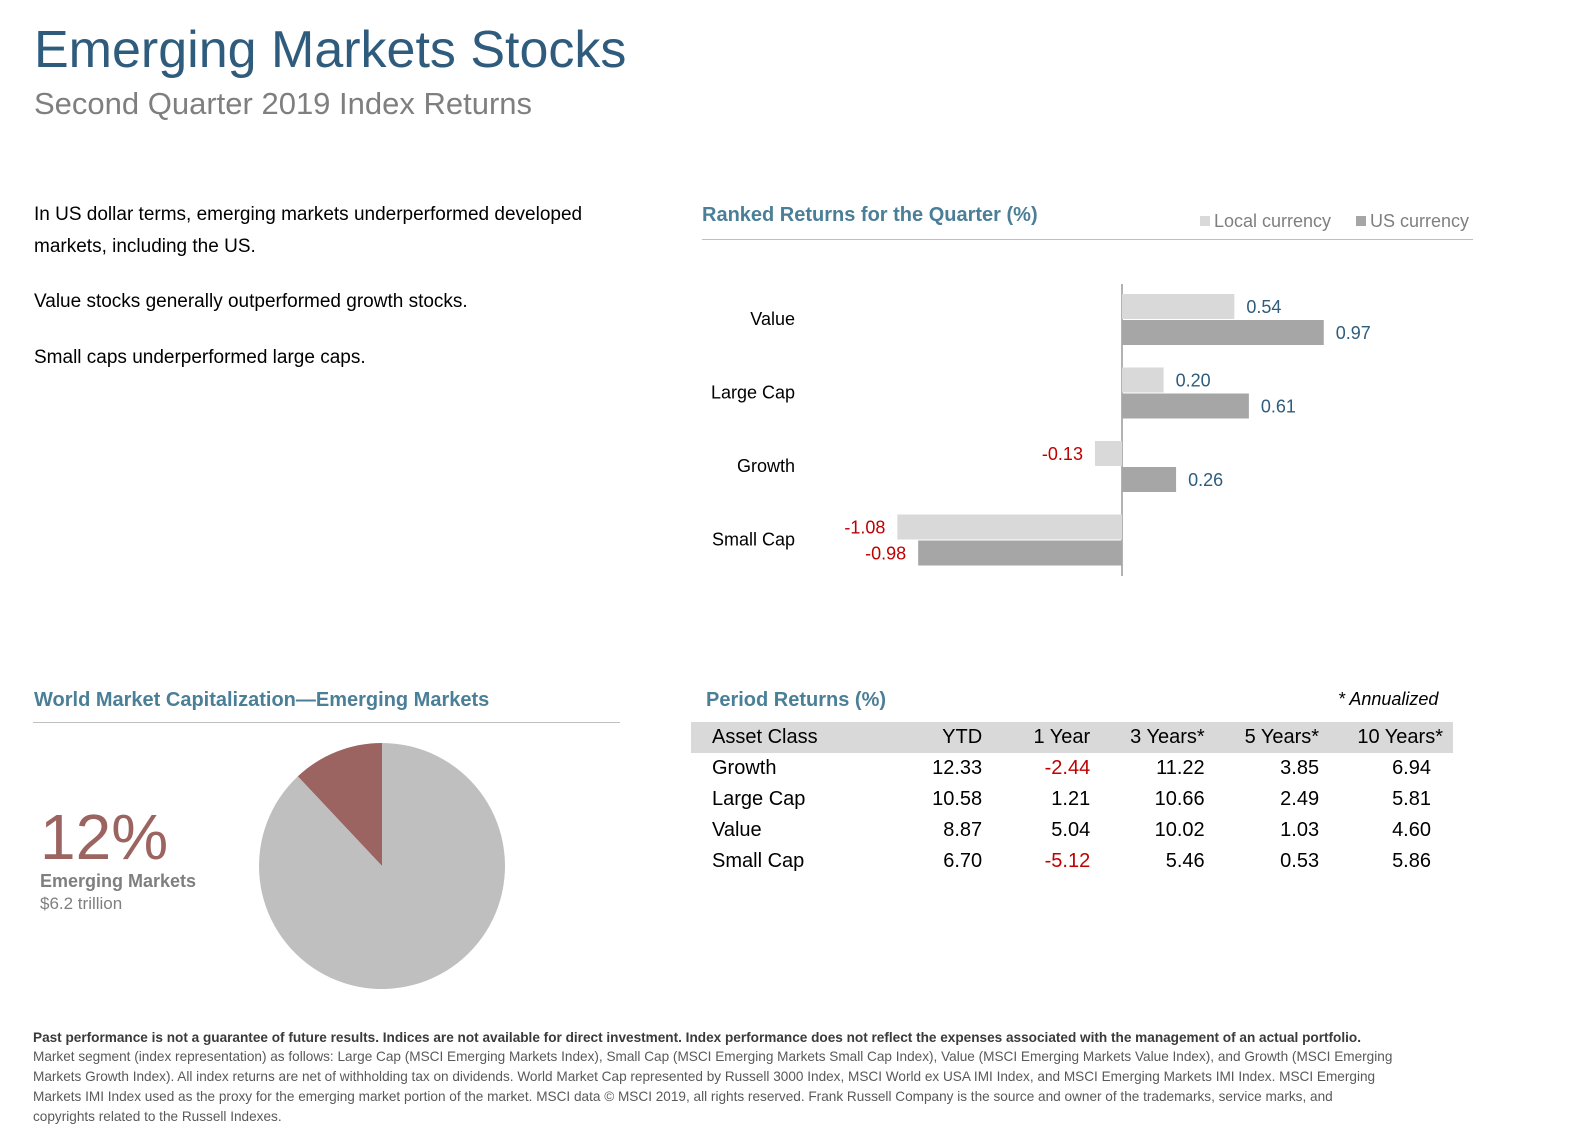 This screenshot has width=1577, height=1143. I want to click on emerging-percent-label: 12%, so click(104, 837).